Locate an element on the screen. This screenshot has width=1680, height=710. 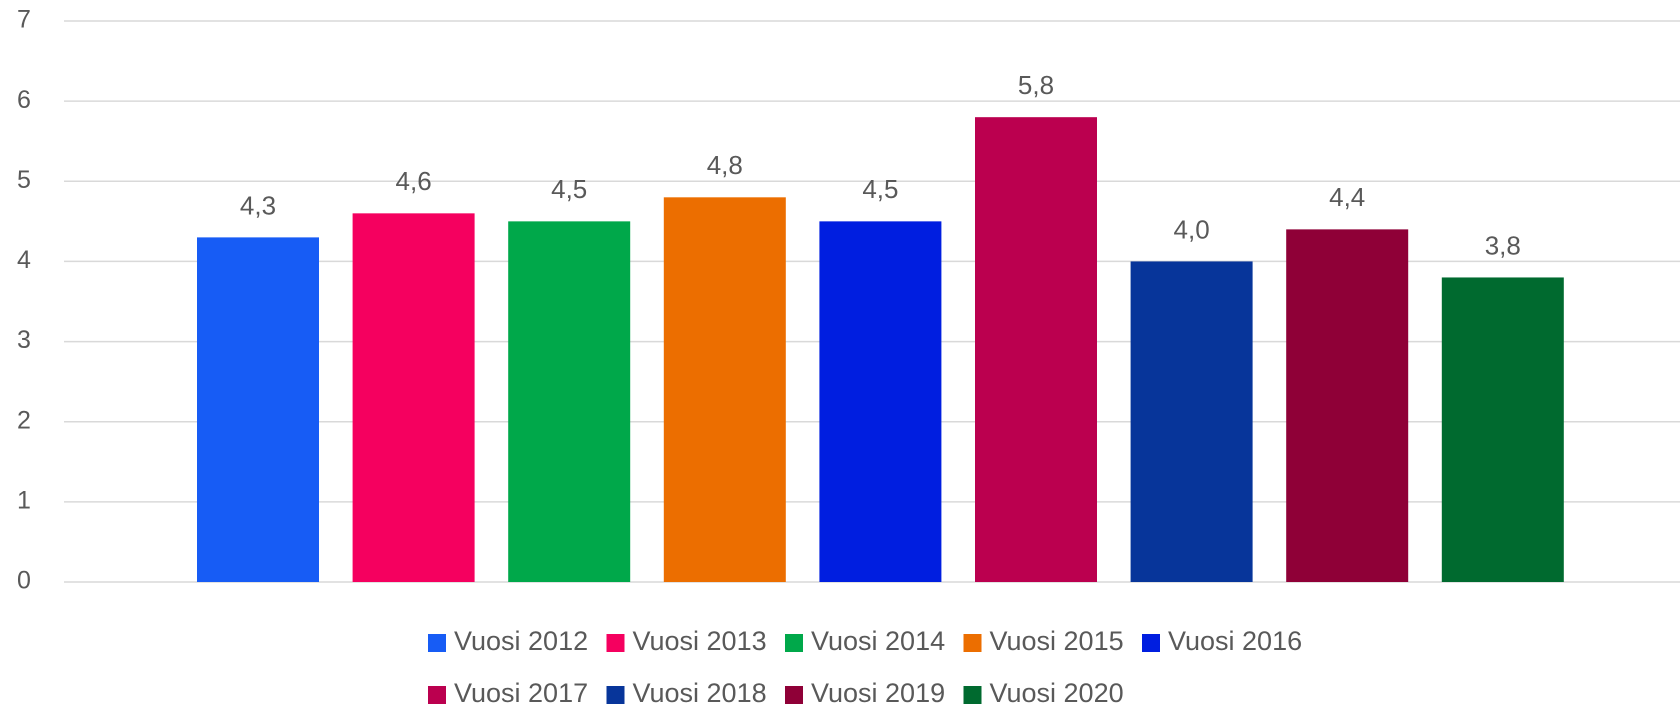
legend-label: Vuosi 2017 is located at coordinates (521, 693).